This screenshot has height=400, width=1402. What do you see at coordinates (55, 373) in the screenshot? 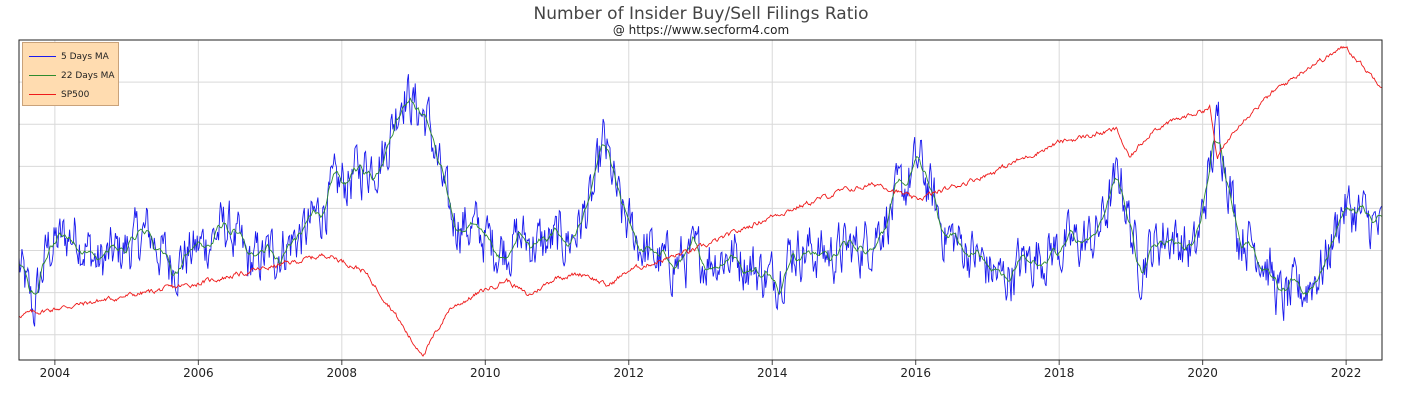
I see `x-tick-label: 2004` at bounding box center [55, 373].